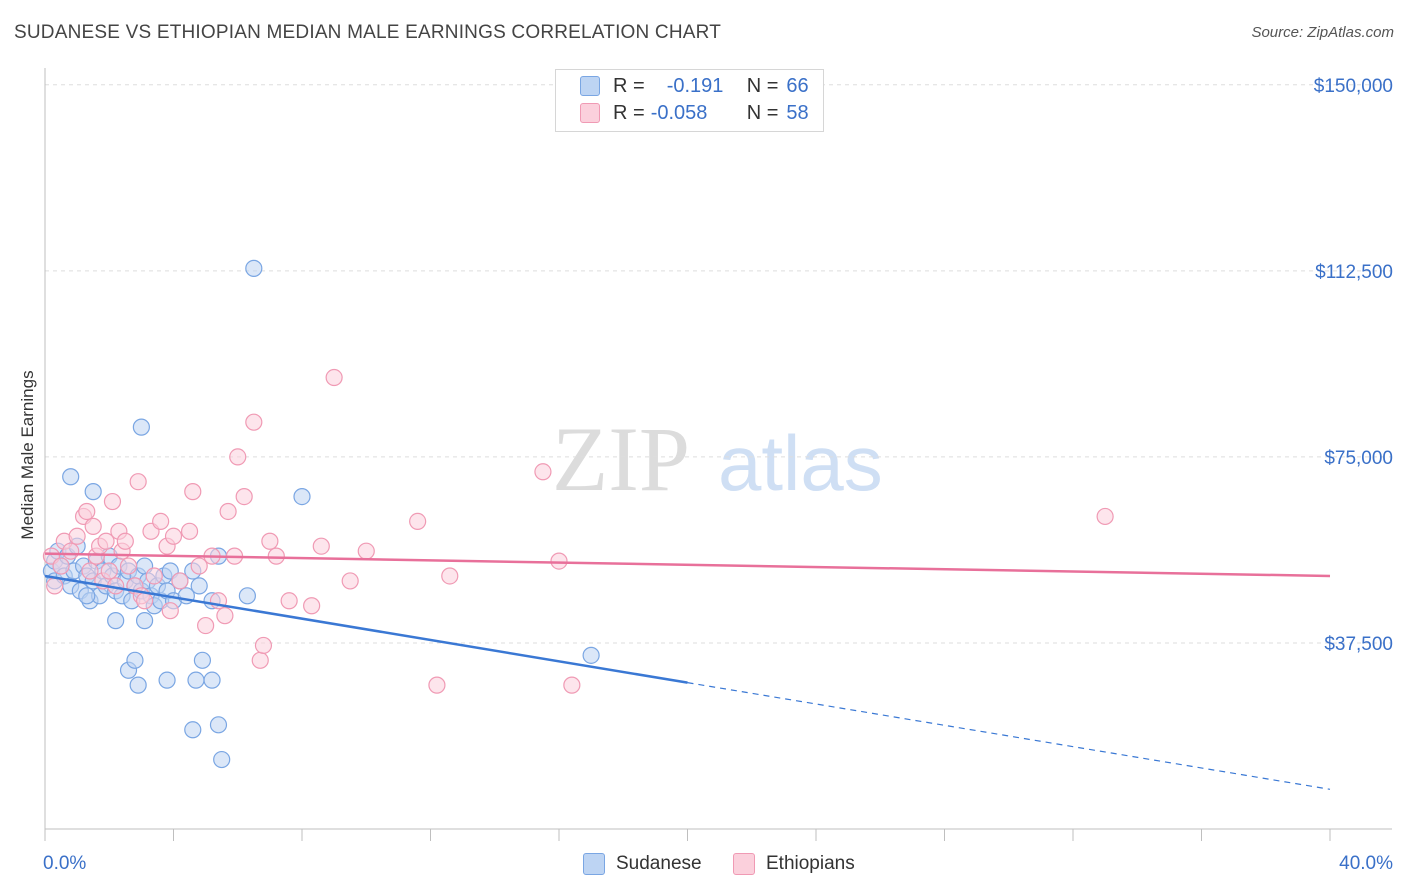  Describe the element at coordinates (64, 863) in the screenshot. I see `x-tick-label: 0.0%` at that location.